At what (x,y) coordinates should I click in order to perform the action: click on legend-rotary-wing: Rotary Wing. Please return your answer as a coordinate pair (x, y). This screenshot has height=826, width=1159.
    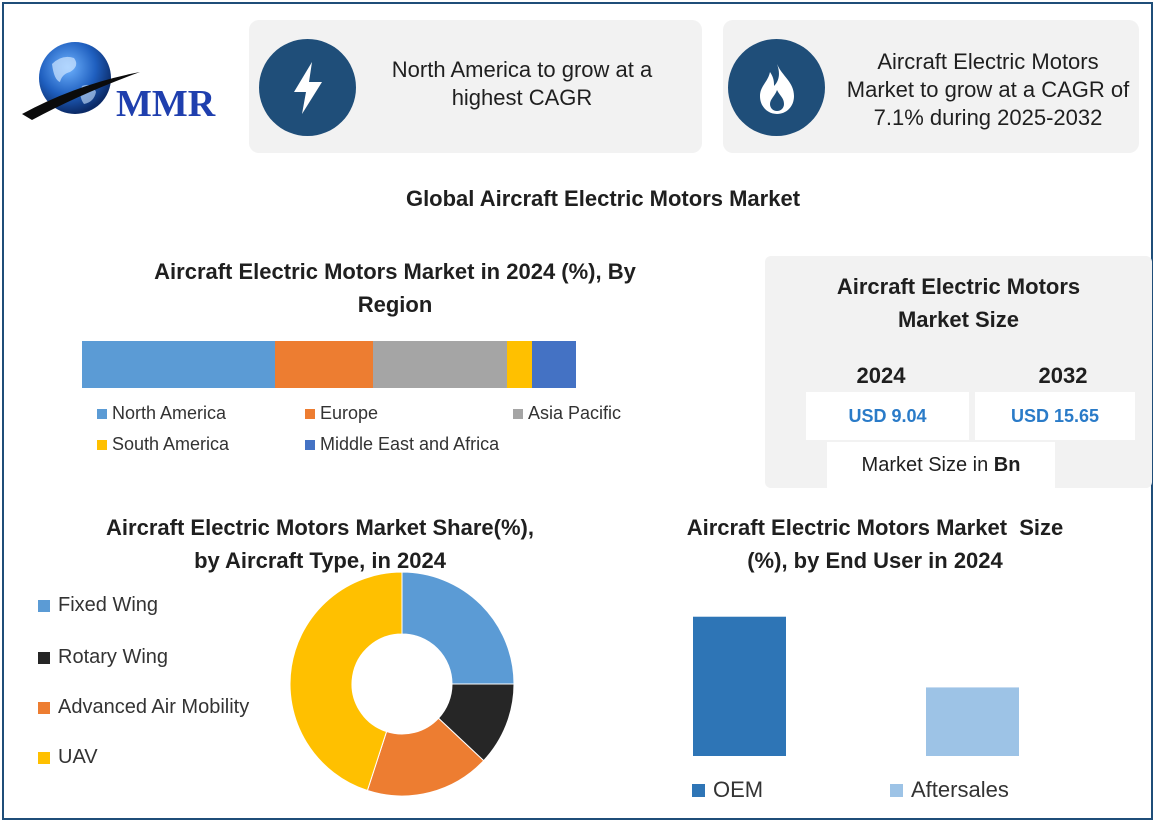
    Looking at the image, I should click on (103, 657).